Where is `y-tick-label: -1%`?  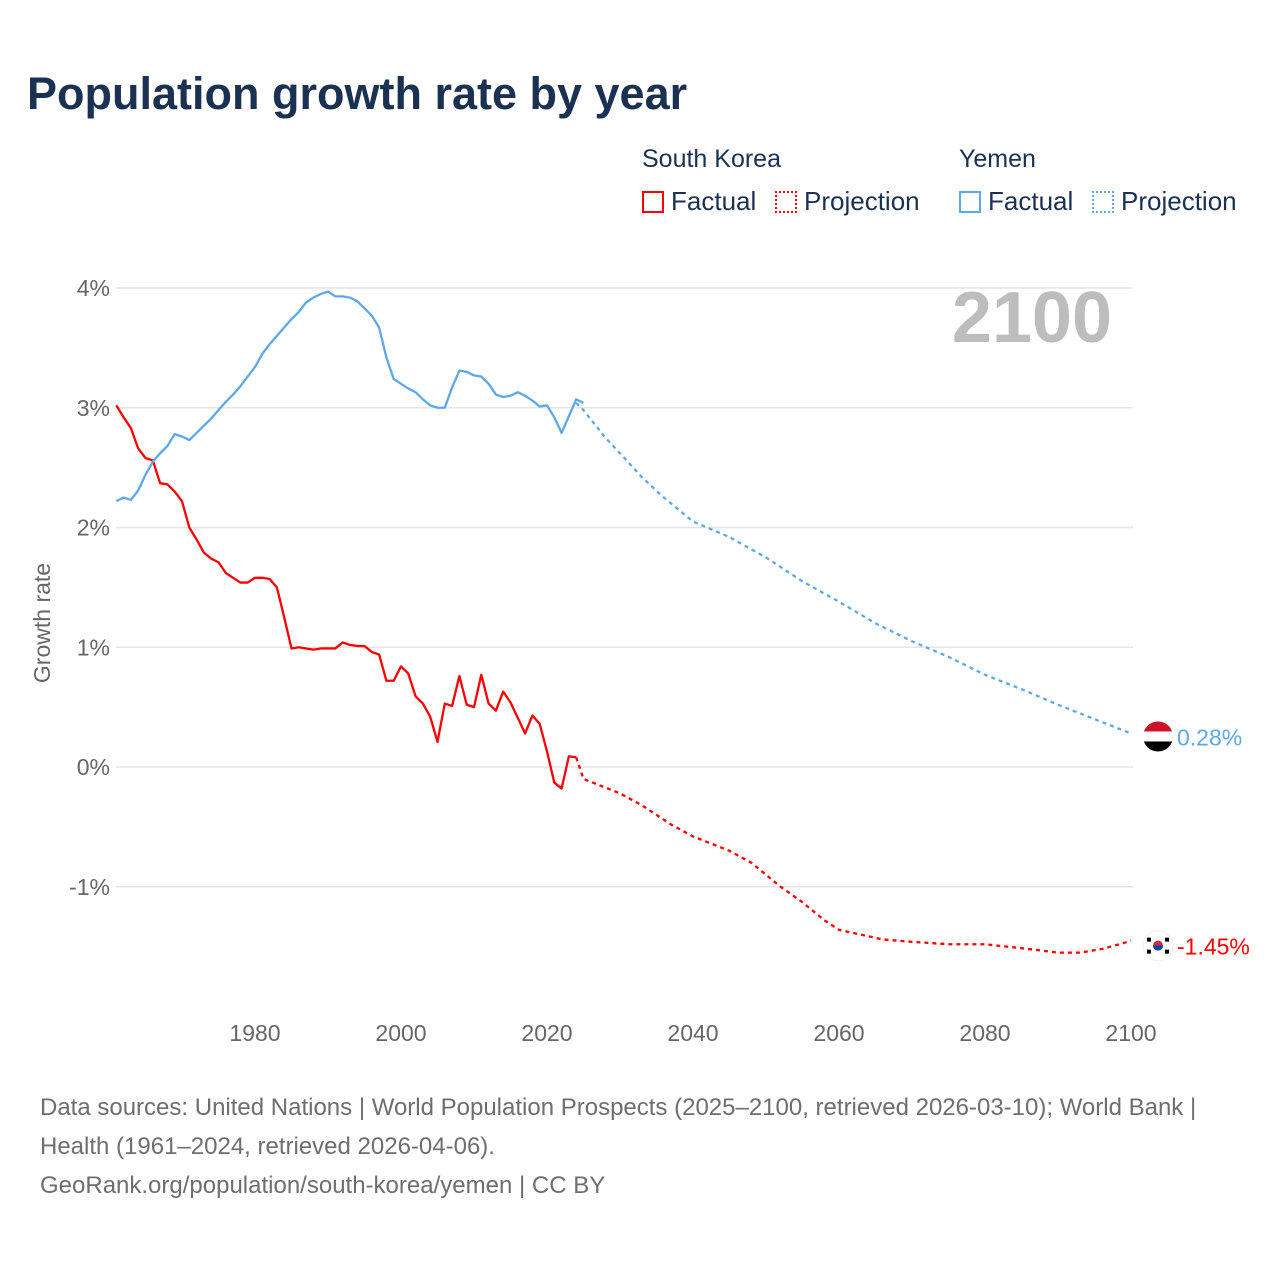
y-tick-label: -1% is located at coordinates (89, 887).